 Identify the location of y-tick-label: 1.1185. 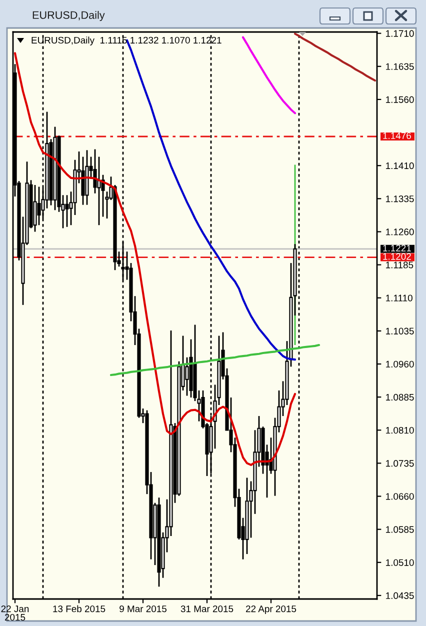
(400, 265).